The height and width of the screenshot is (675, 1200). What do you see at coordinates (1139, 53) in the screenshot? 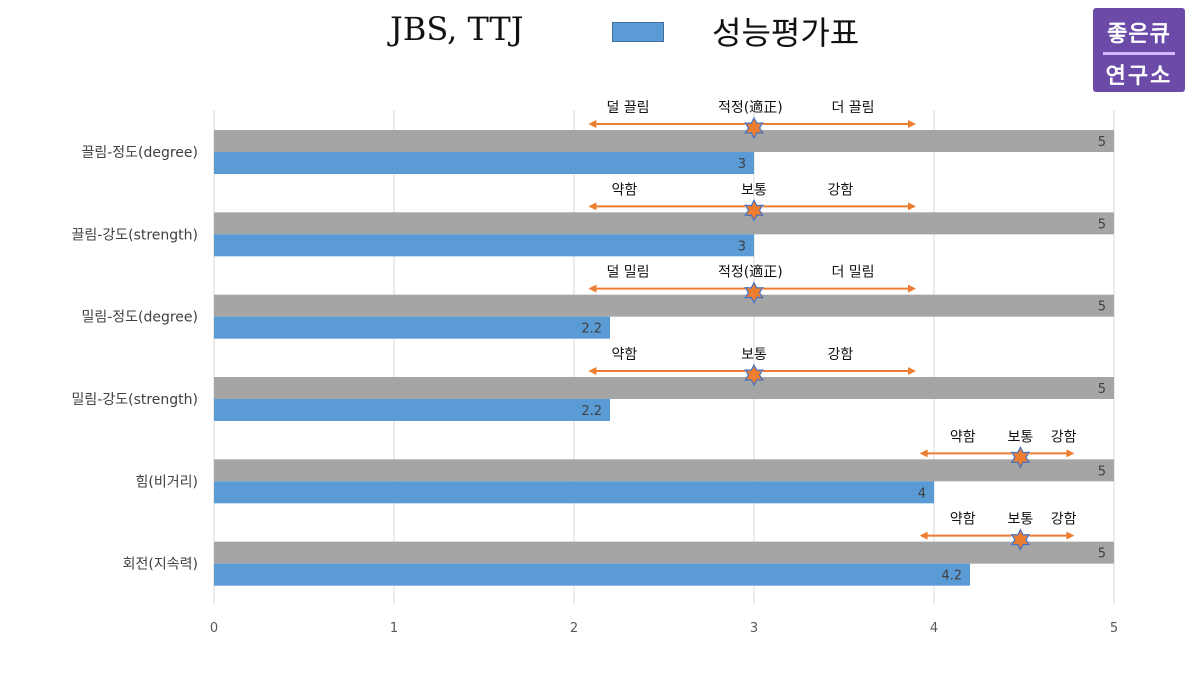
I see `logo-divider` at bounding box center [1139, 53].